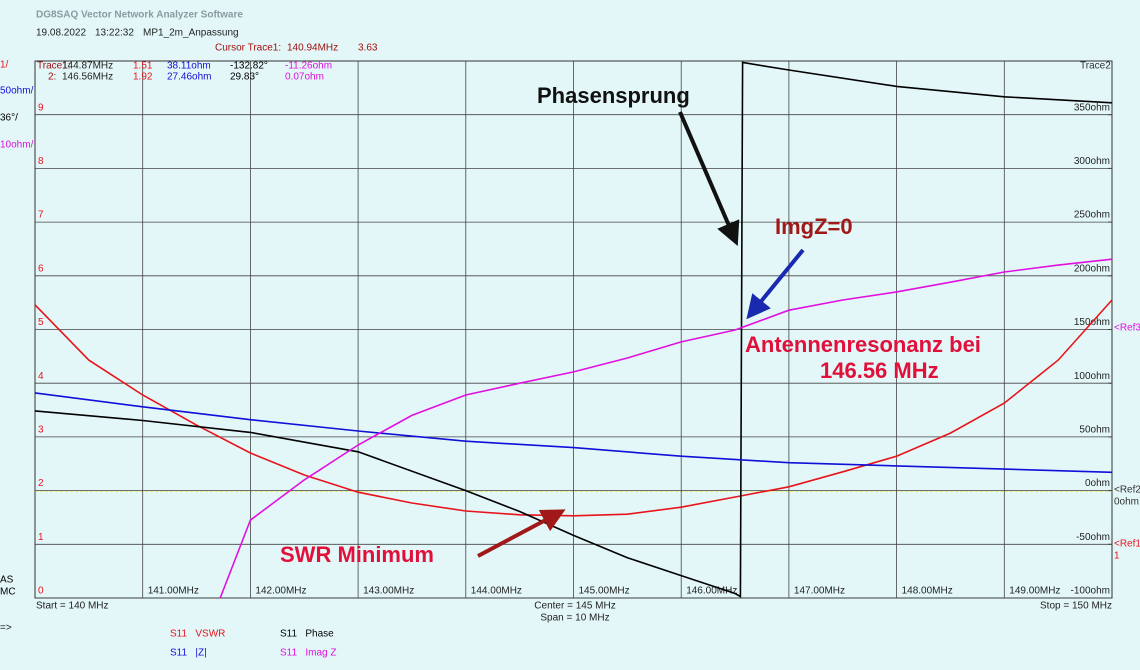 The width and height of the screenshot is (1140, 670). What do you see at coordinates (244, 77) in the screenshot?
I see `cursor-readout: 29.83°` at bounding box center [244, 77].